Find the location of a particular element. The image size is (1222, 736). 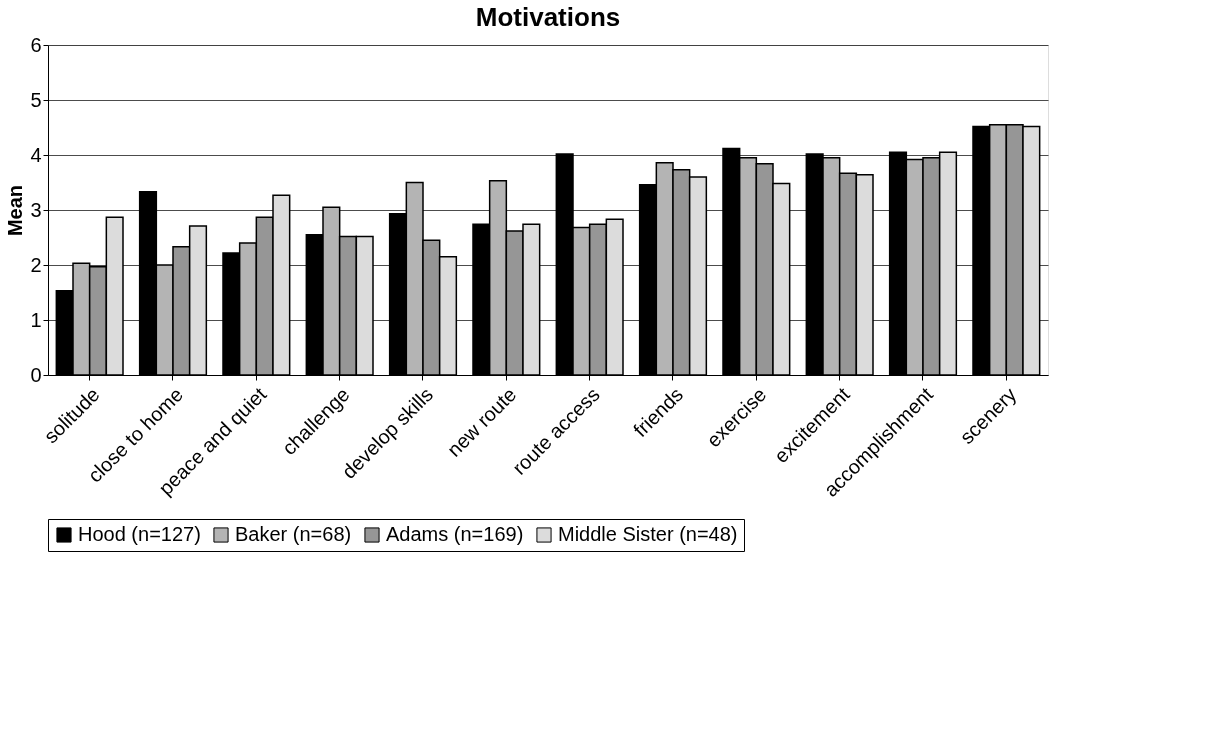

legend-label: Adams (n=169) is located at coordinates (455, 534).